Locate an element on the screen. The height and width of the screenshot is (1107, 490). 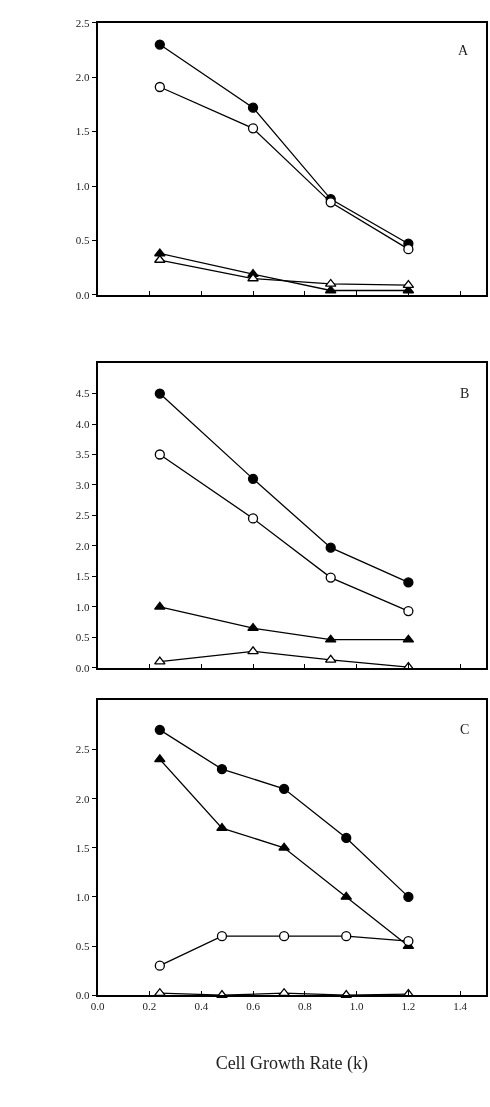
x-tick-label: 0.6 is located at coordinates (253, 1006).